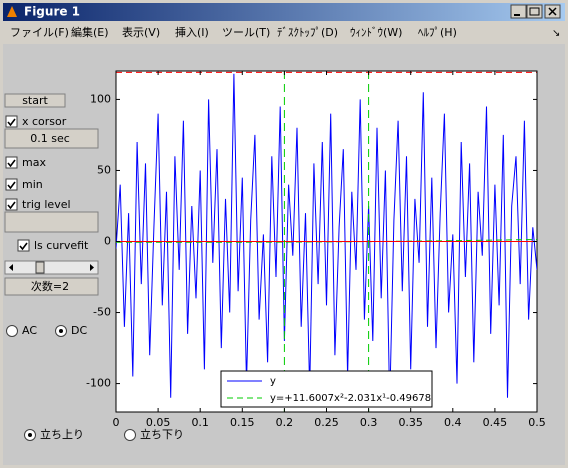  What do you see at coordinates (46, 204) in the screenshot?
I see `trig-level-label: trig level` at bounding box center [46, 204].